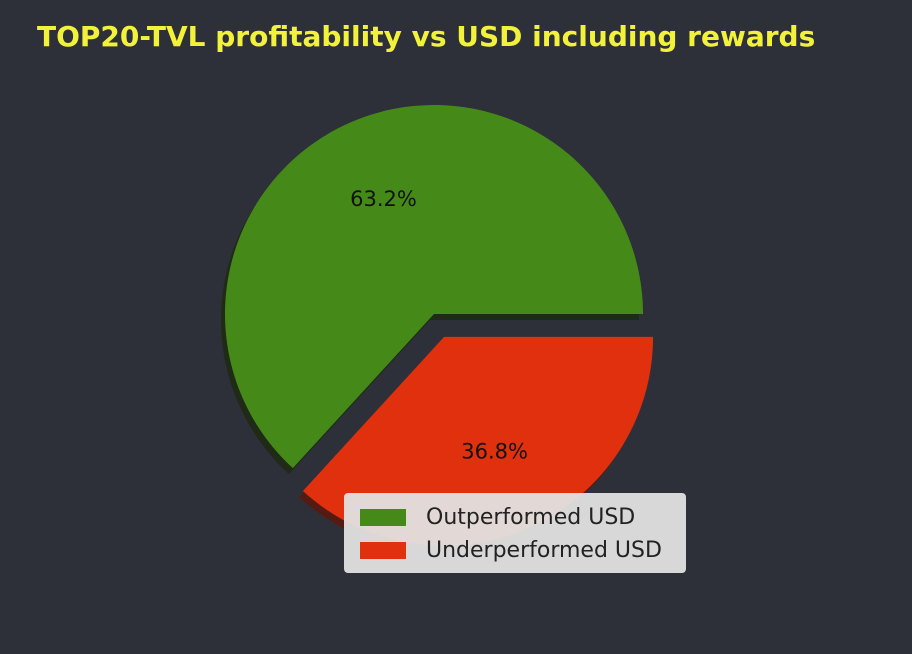 The height and width of the screenshot is (654, 912). I want to click on pie-pct-label-1: 63.2%, so click(383, 199).